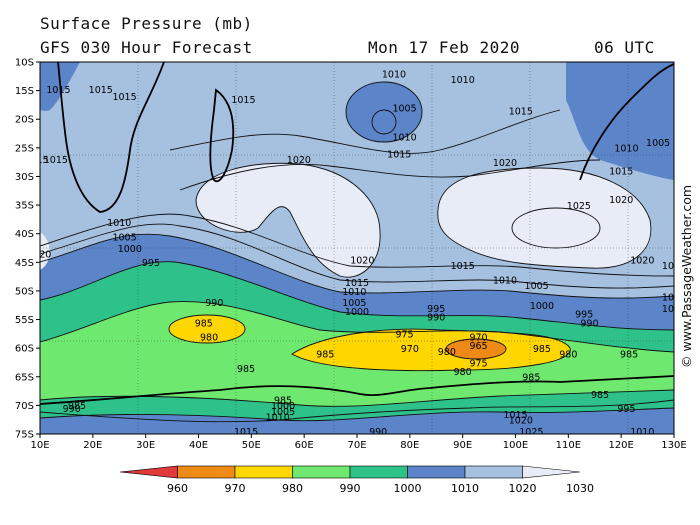 The image size is (700, 525). What do you see at coordinates (356, 480) in the screenshot?
I see `colorbar: 960 970 980 990 1000 1010 1020 1030` at bounding box center [356, 480].